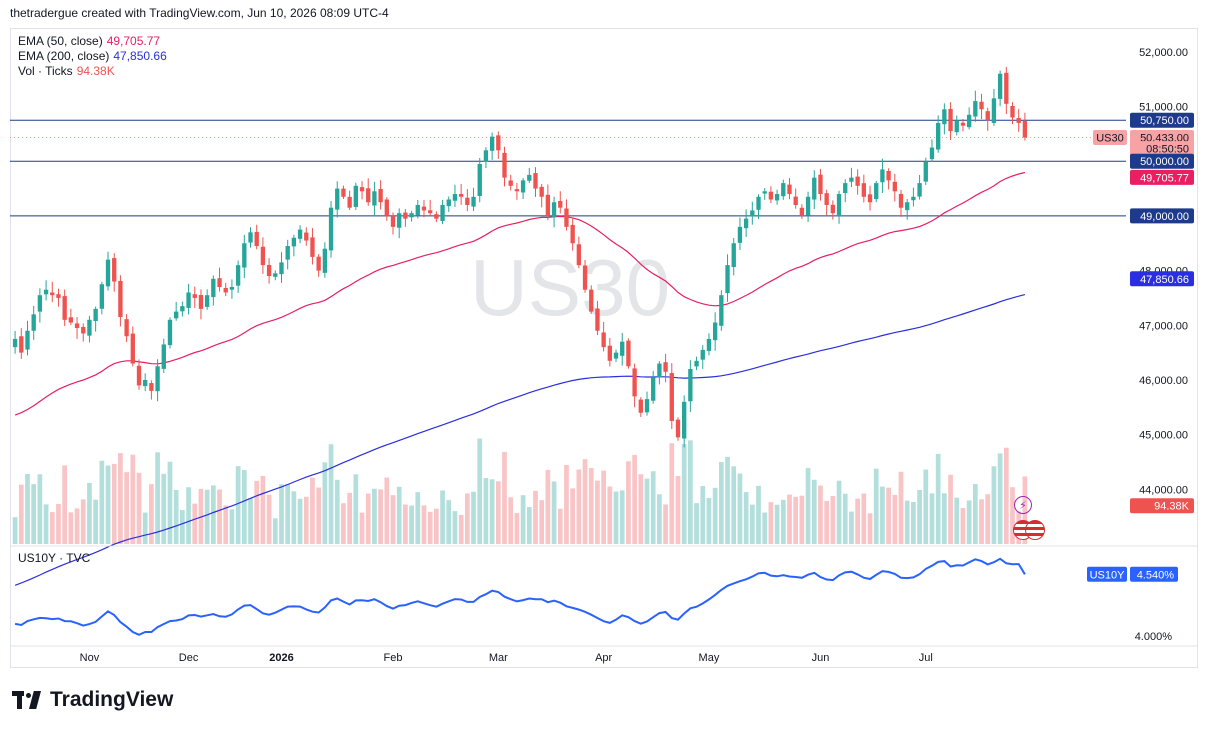  What do you see at coordinates (112, 699) in the screenshot?
I see `tradingview-logo-text: TradingView` at bounding box center [112, 699].